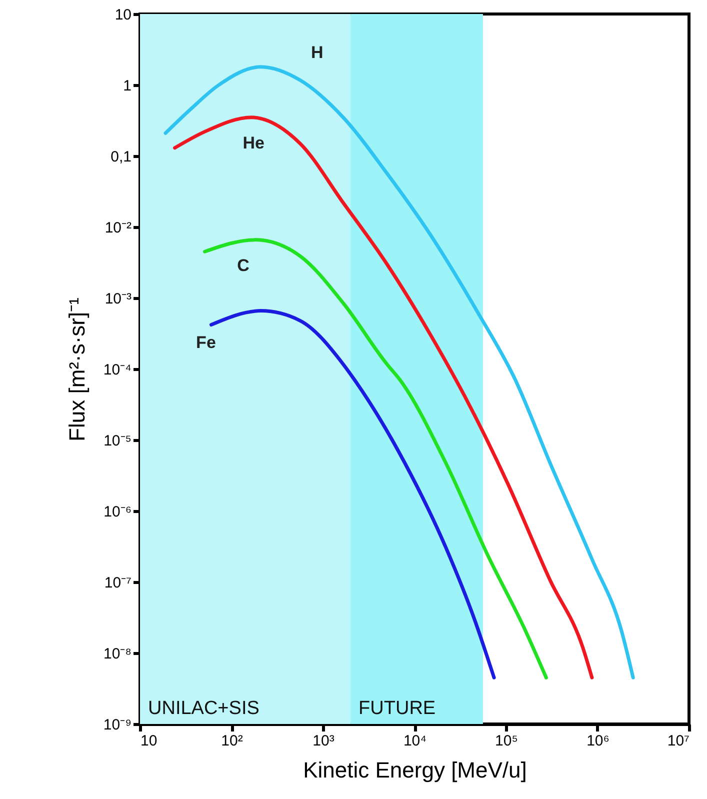 This screenshot has height=799, width=707. Describe the element at coordinates (323, 741) in the screenshot. I see `x-tick-label: 10³` at that location.